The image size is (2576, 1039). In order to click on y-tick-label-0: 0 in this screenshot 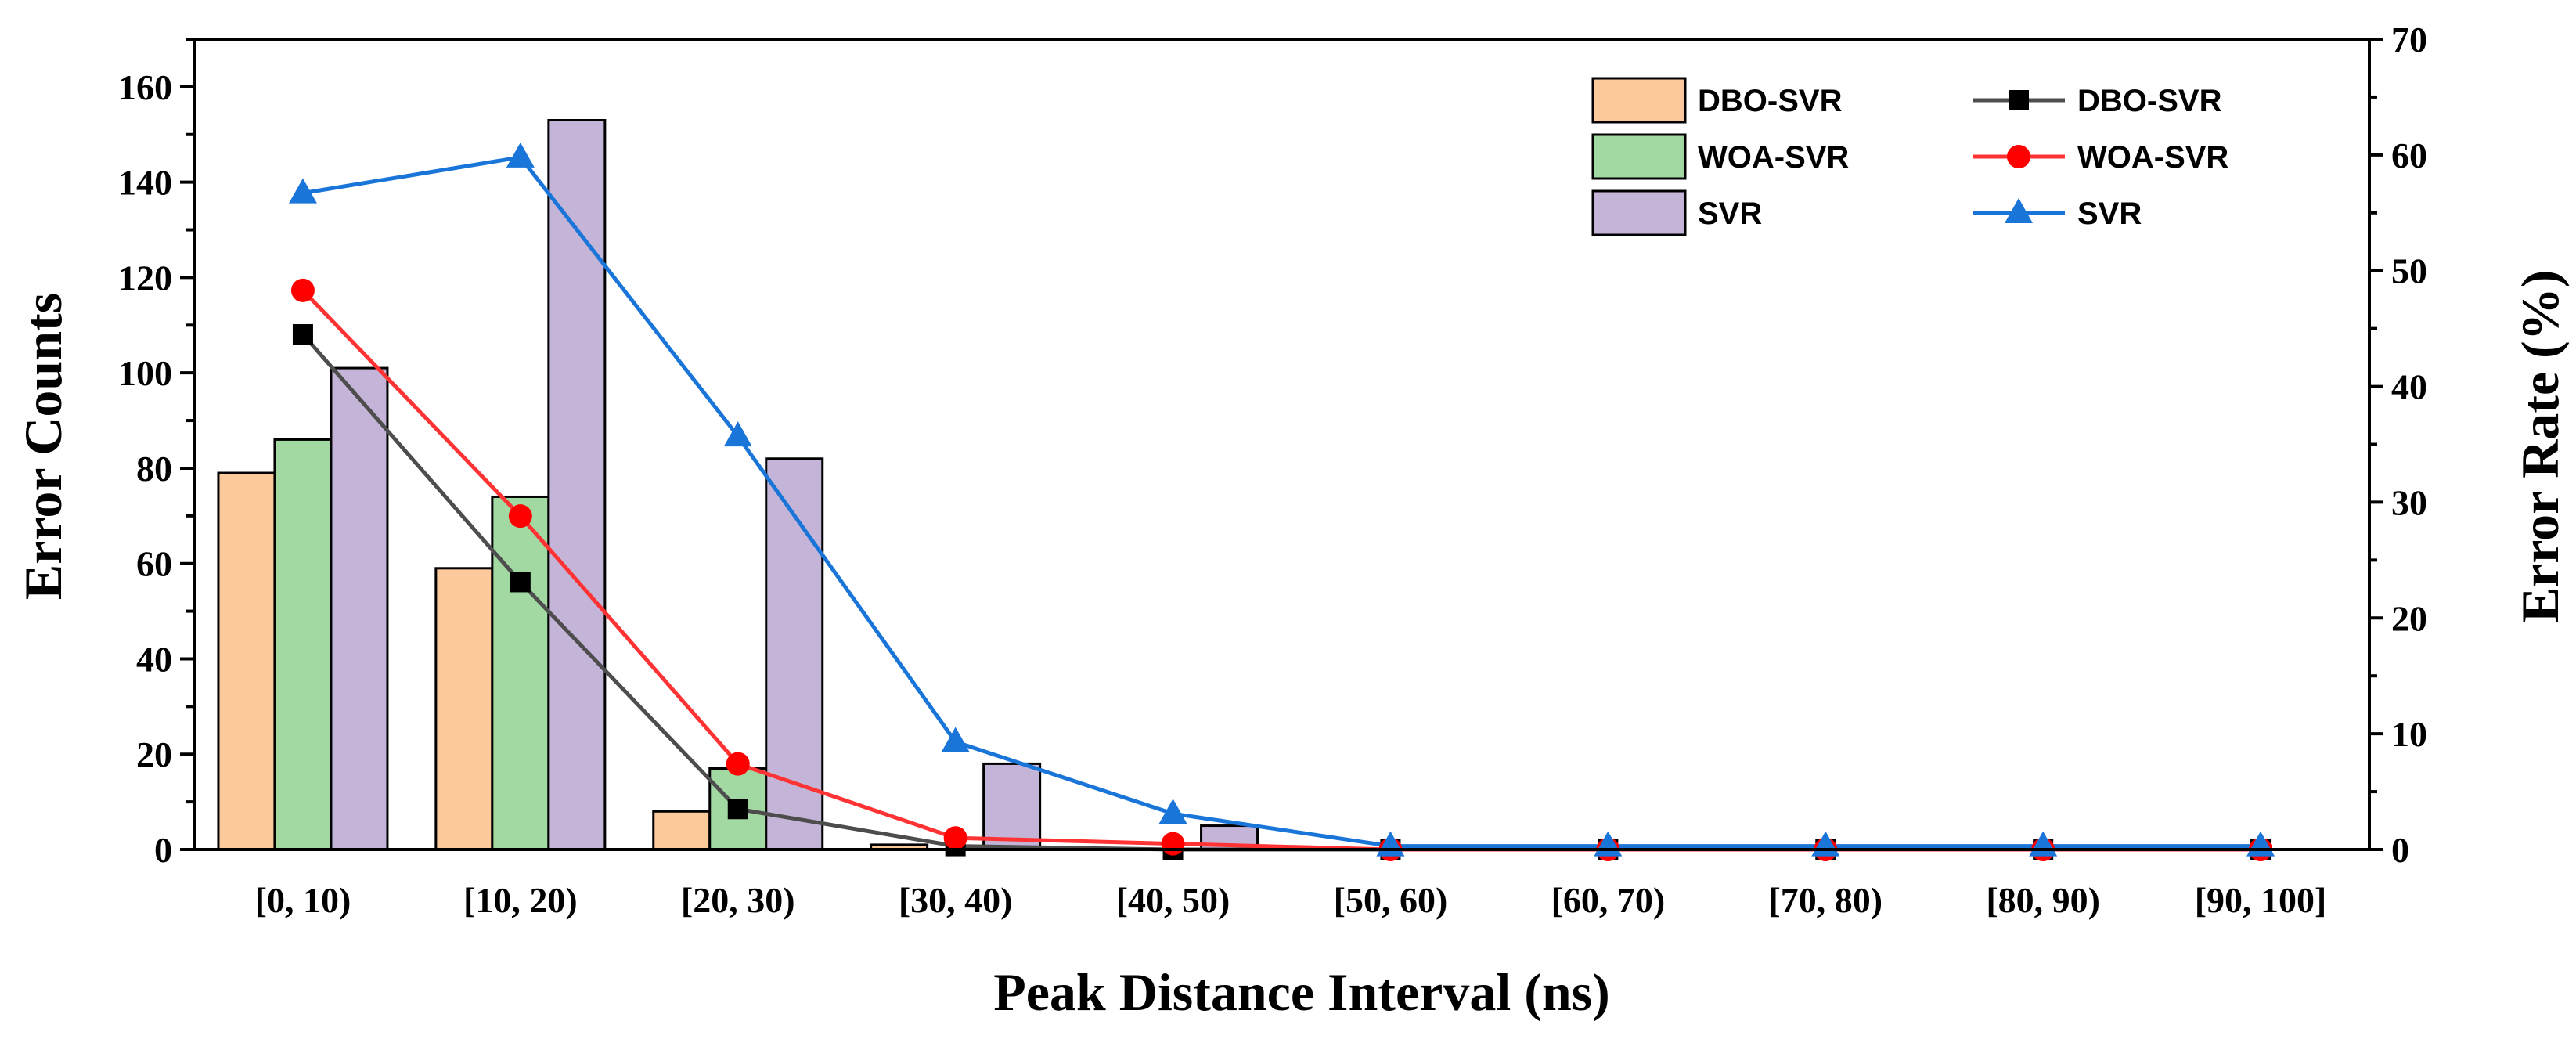, I will do `click(163, 850)`.